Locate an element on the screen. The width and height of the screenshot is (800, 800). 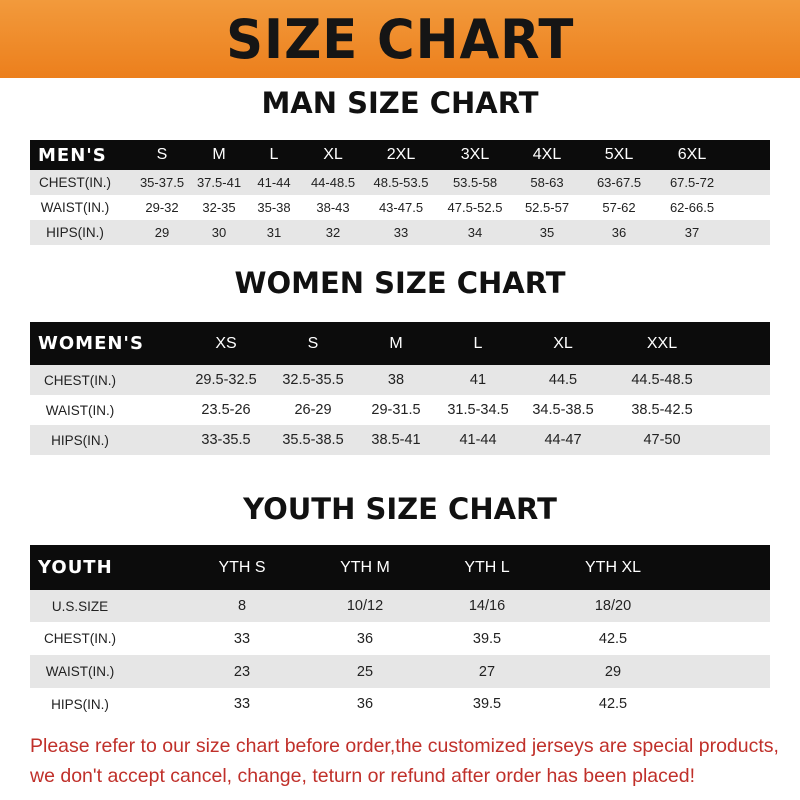
measurement-cell: 35.5-38.5 is located at coordinates (313, 440).